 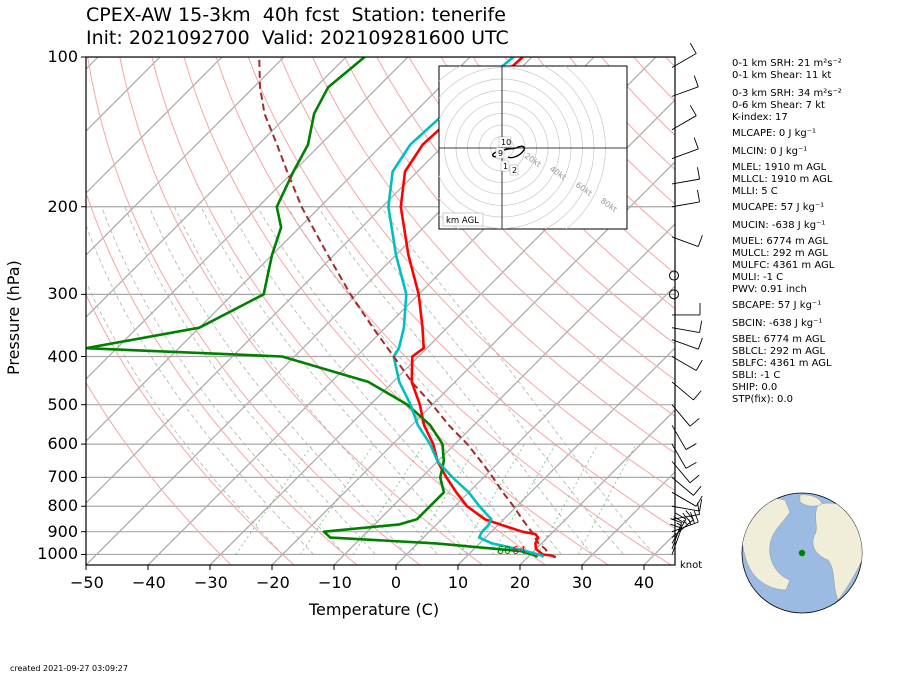 What do you see at coordinates (758, 277) in the screenshot?
I see `index-line: MULI: -1 C` at bounding box center [758, 277].